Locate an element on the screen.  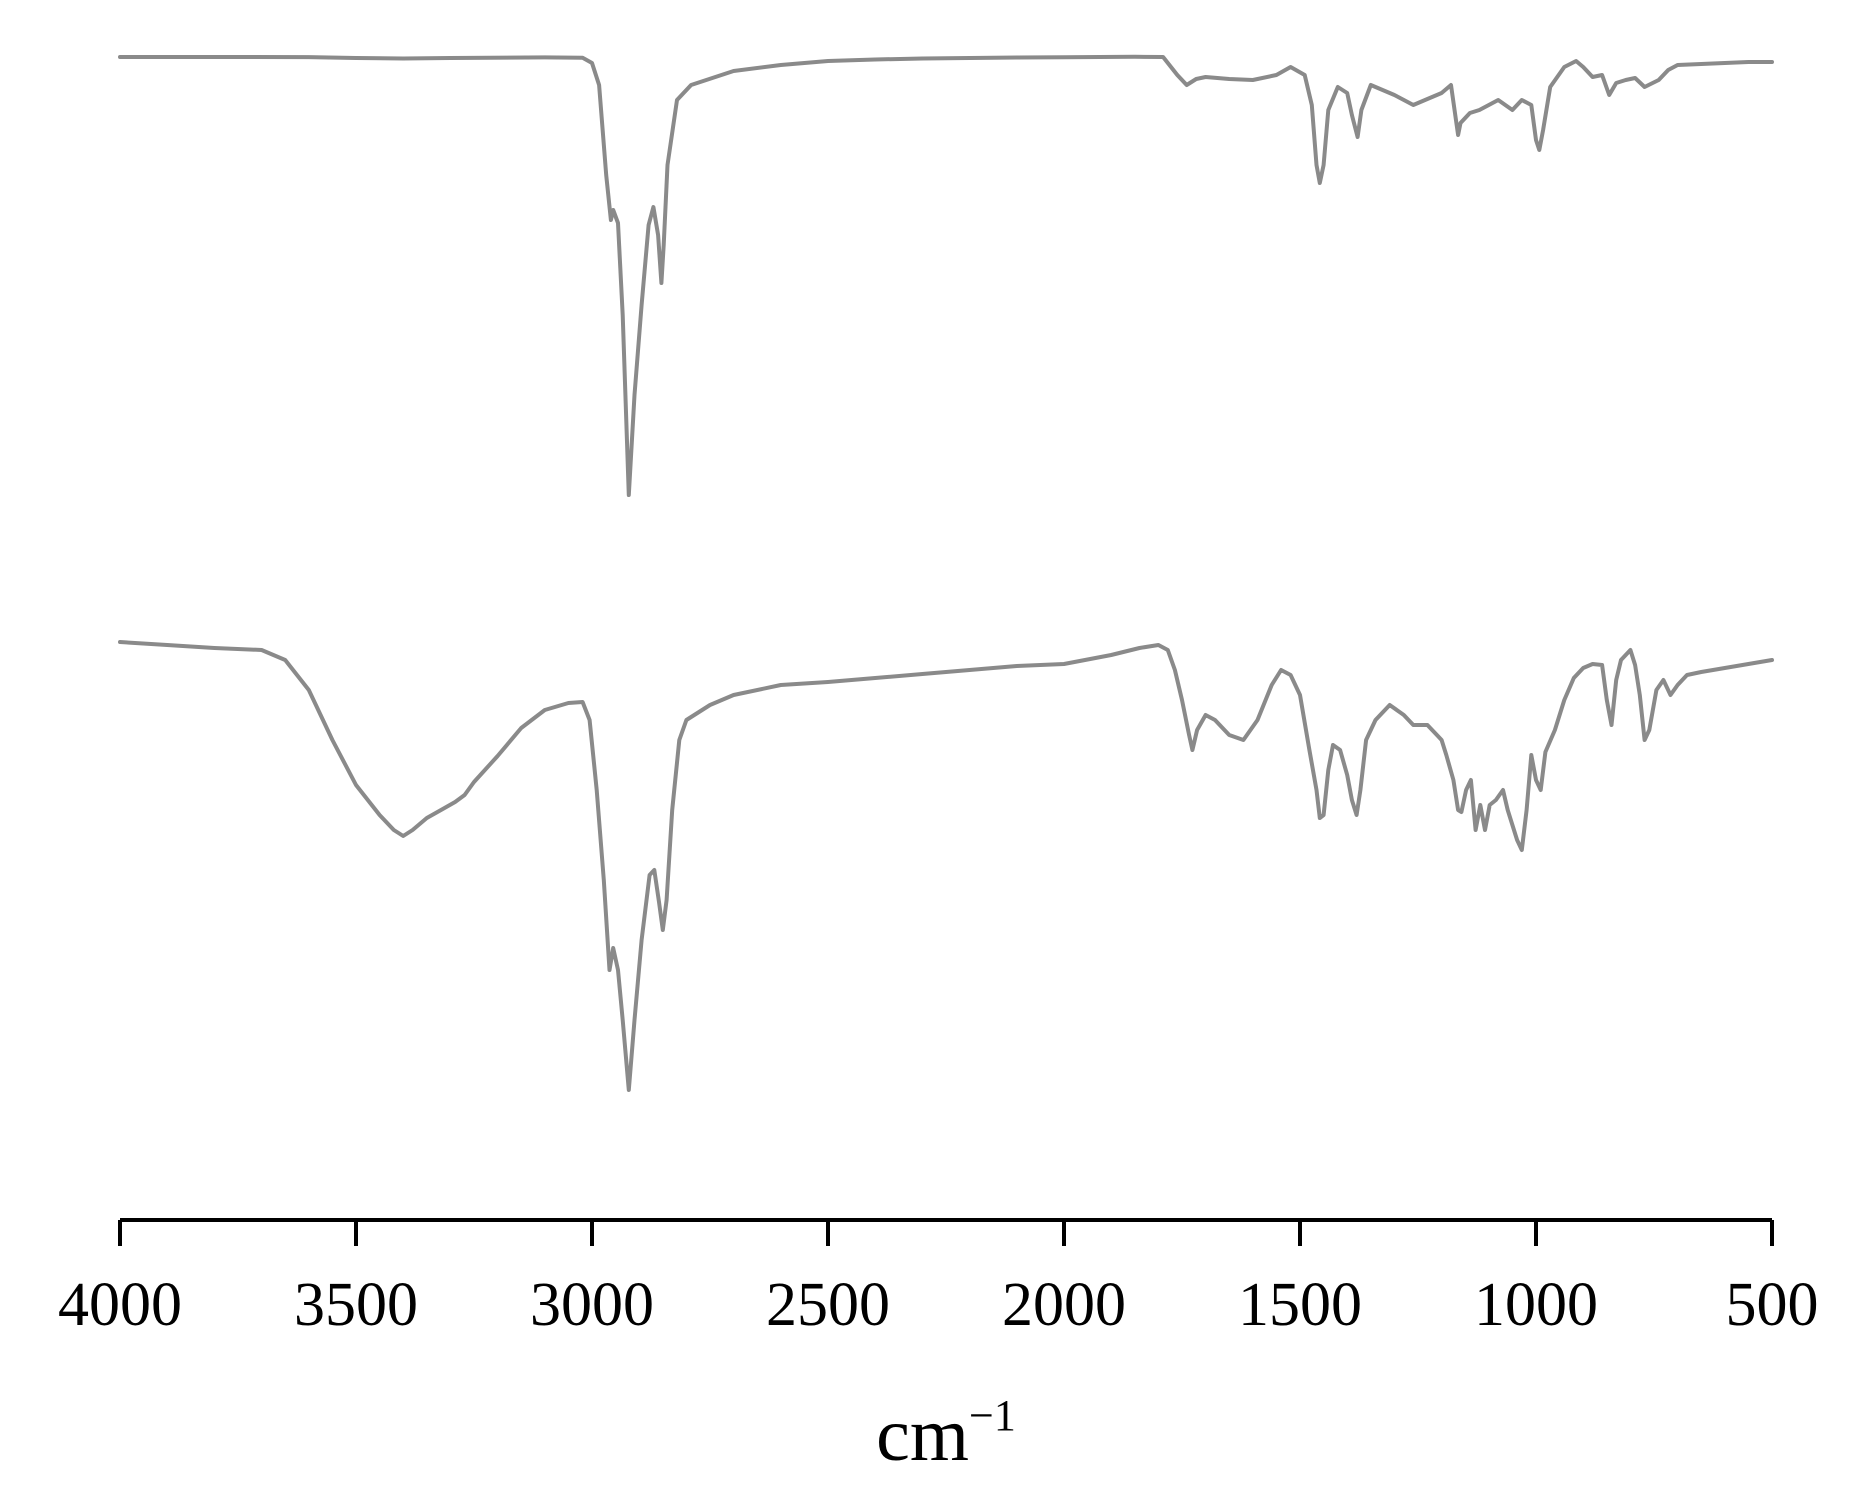
x-axis-title-unit: cm is located at coordinates (922, 1435).